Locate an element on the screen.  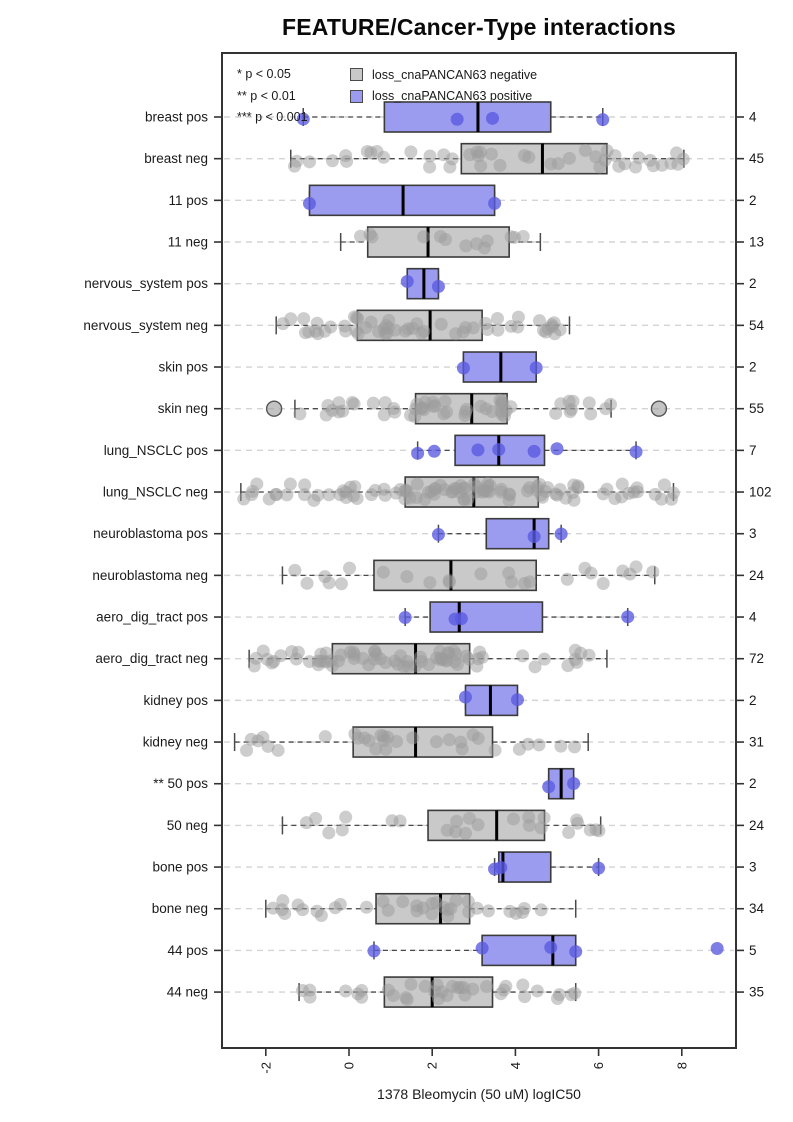
boxplot-row-breast-neg: breast neg 45 is located at coordinates (454, 158).